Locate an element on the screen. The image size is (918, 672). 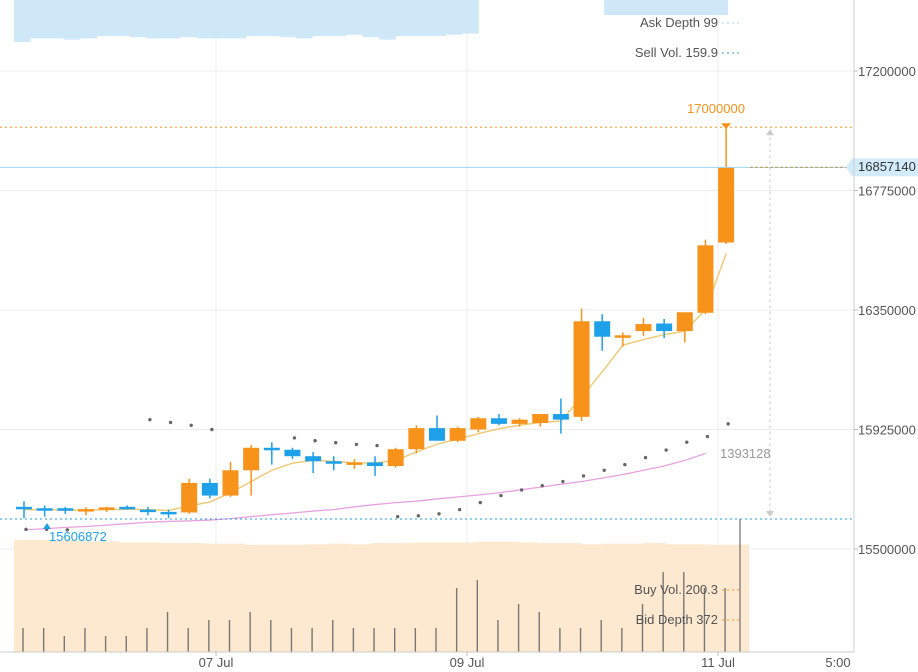
max-price-label: 17000000 is located at coordinates (716, 108).